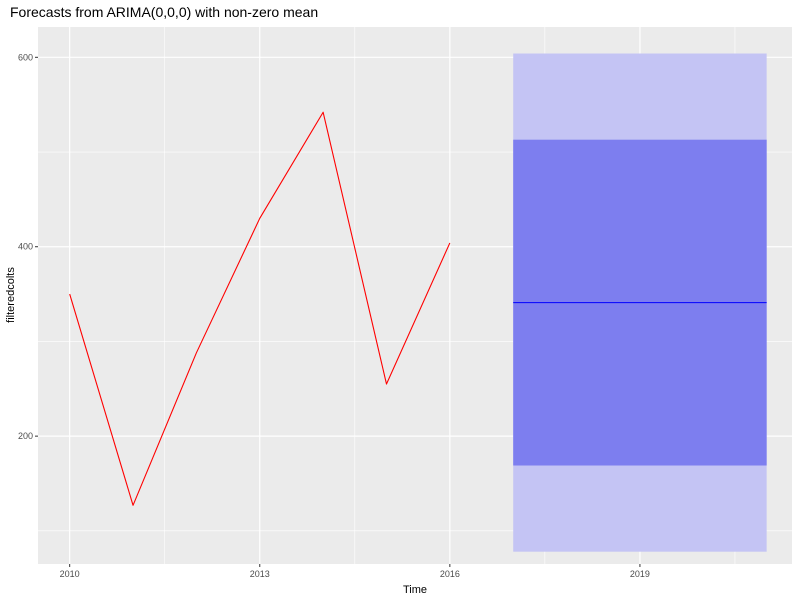  Describe the element at coordinates (260, 574) in the screenshot. I see `x-tick-label: 2013` at that location.